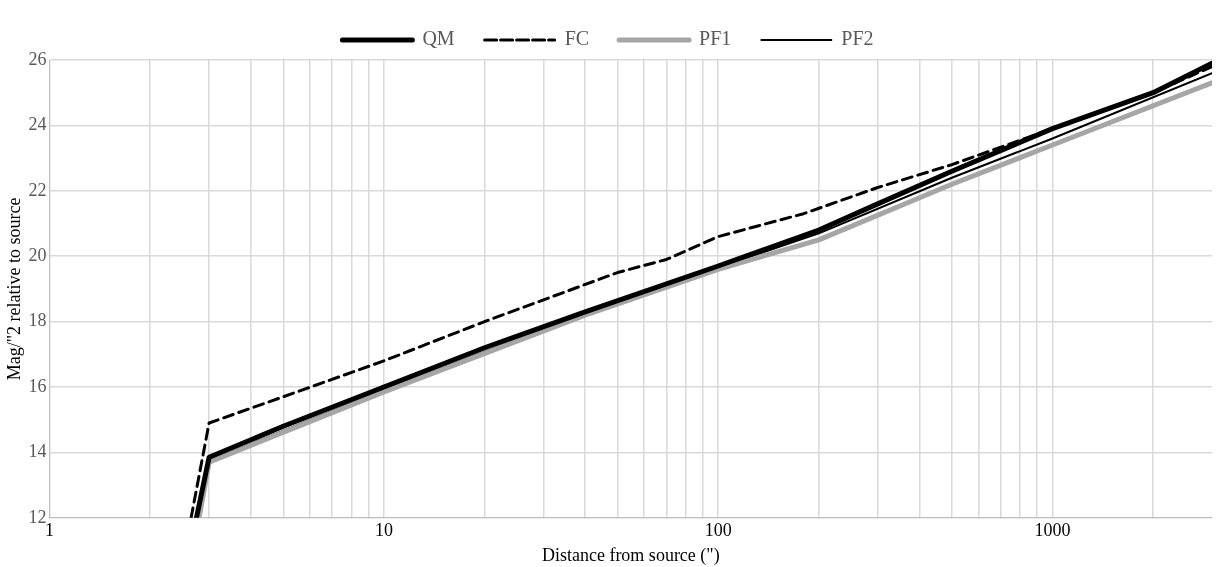 The image size is (1216, 567). I want to click on x-axis-title: Distance from source ("), so click(630, 555).